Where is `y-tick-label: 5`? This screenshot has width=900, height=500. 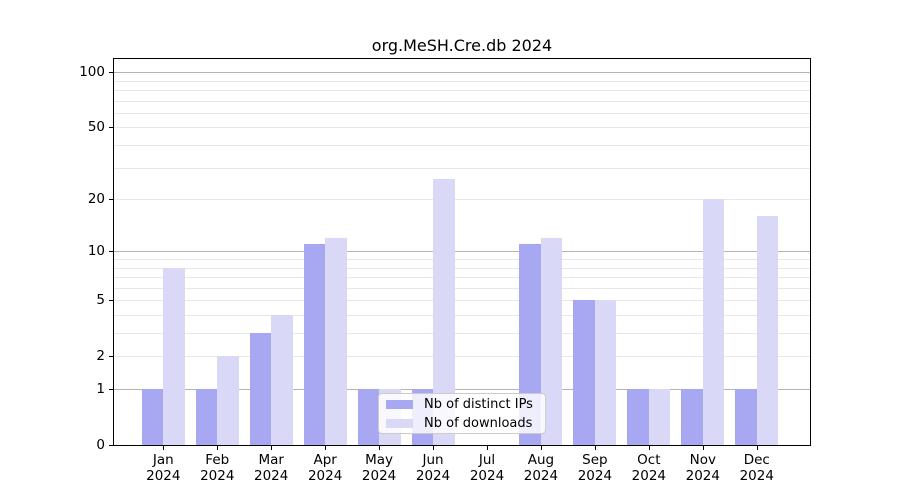
y-tick-label: 5 is located at coordinates (100, 300).